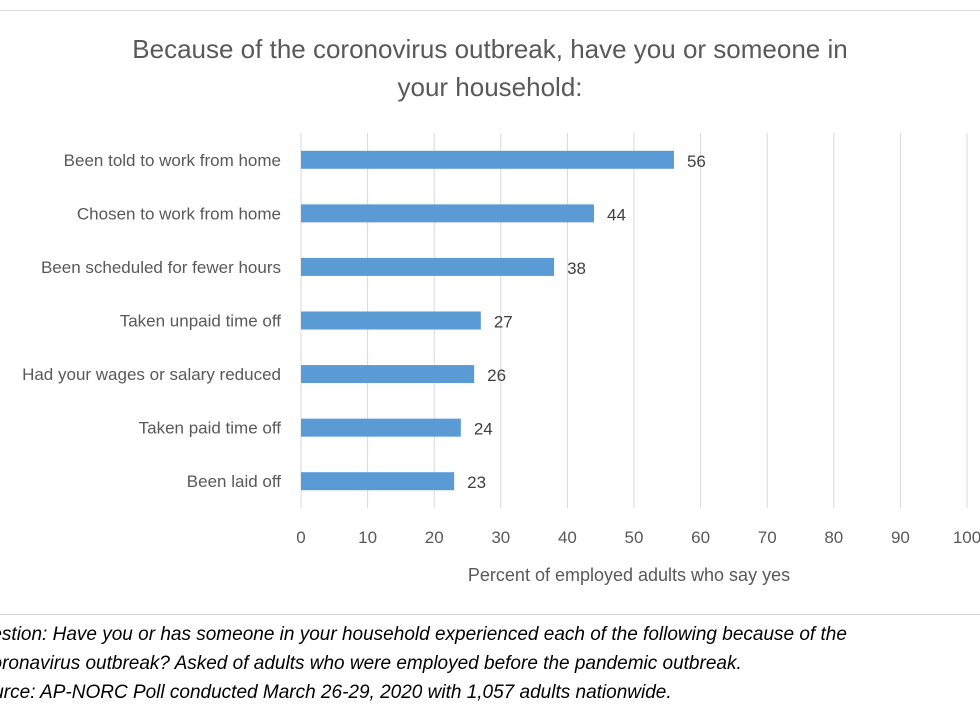 The height and width of the screenshot is (720, 980). Describe the element at coordinates (700, 537) in the screenshot. I see `x-tick-label: 60` at that location.